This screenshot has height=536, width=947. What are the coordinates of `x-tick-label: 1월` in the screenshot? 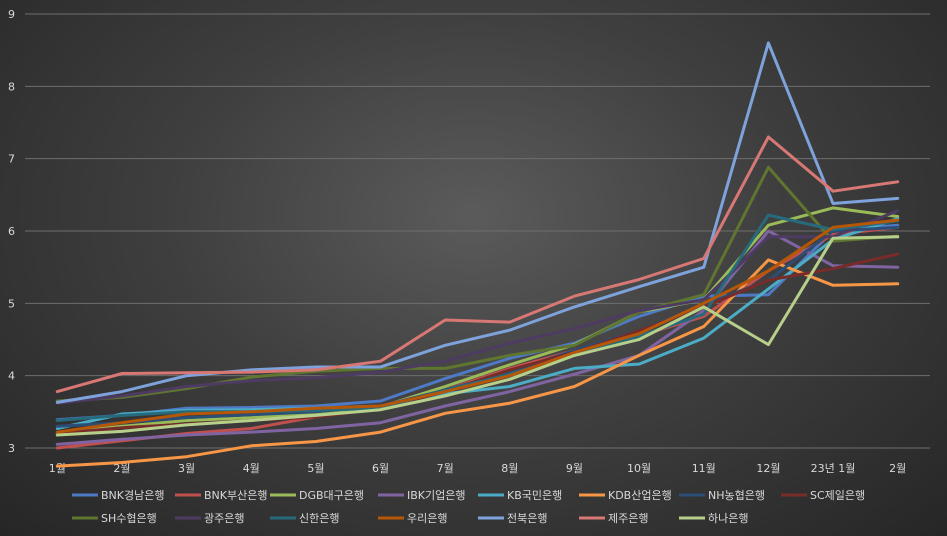 It's located at (57, 468).